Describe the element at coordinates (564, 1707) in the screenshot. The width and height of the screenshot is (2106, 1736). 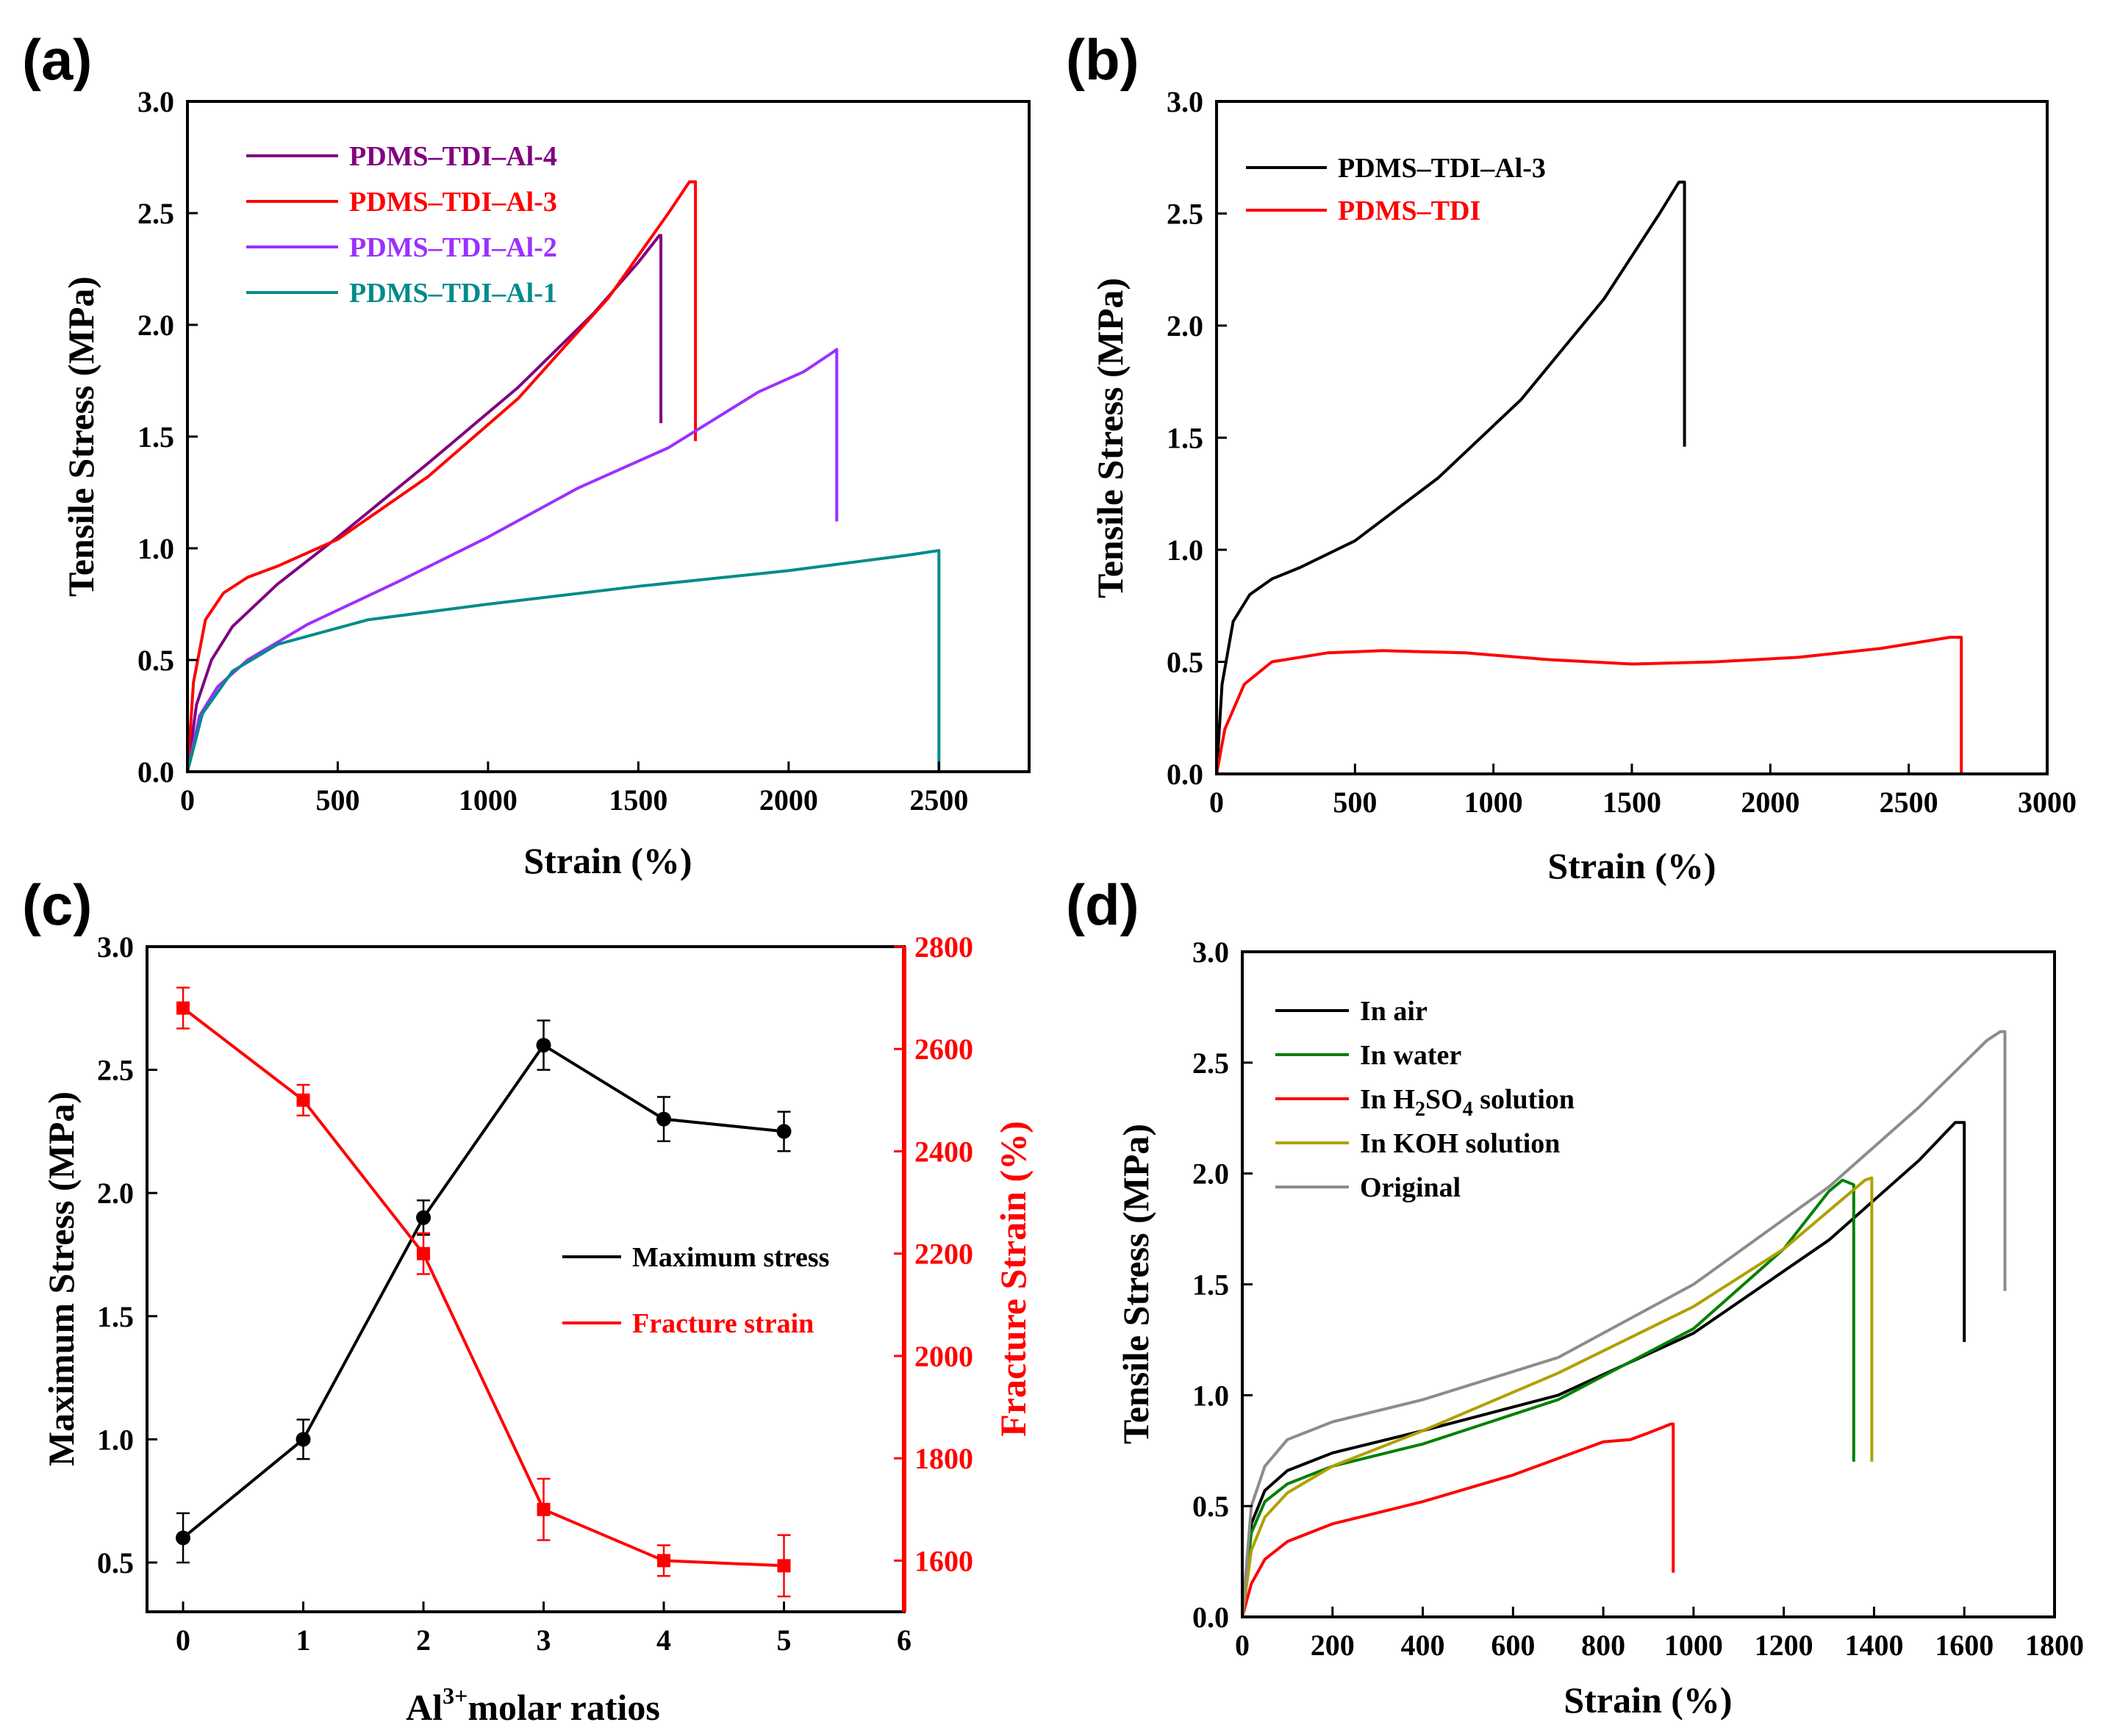
I see `panel-c-x-axis-title-rest: molar ratios` at that location.